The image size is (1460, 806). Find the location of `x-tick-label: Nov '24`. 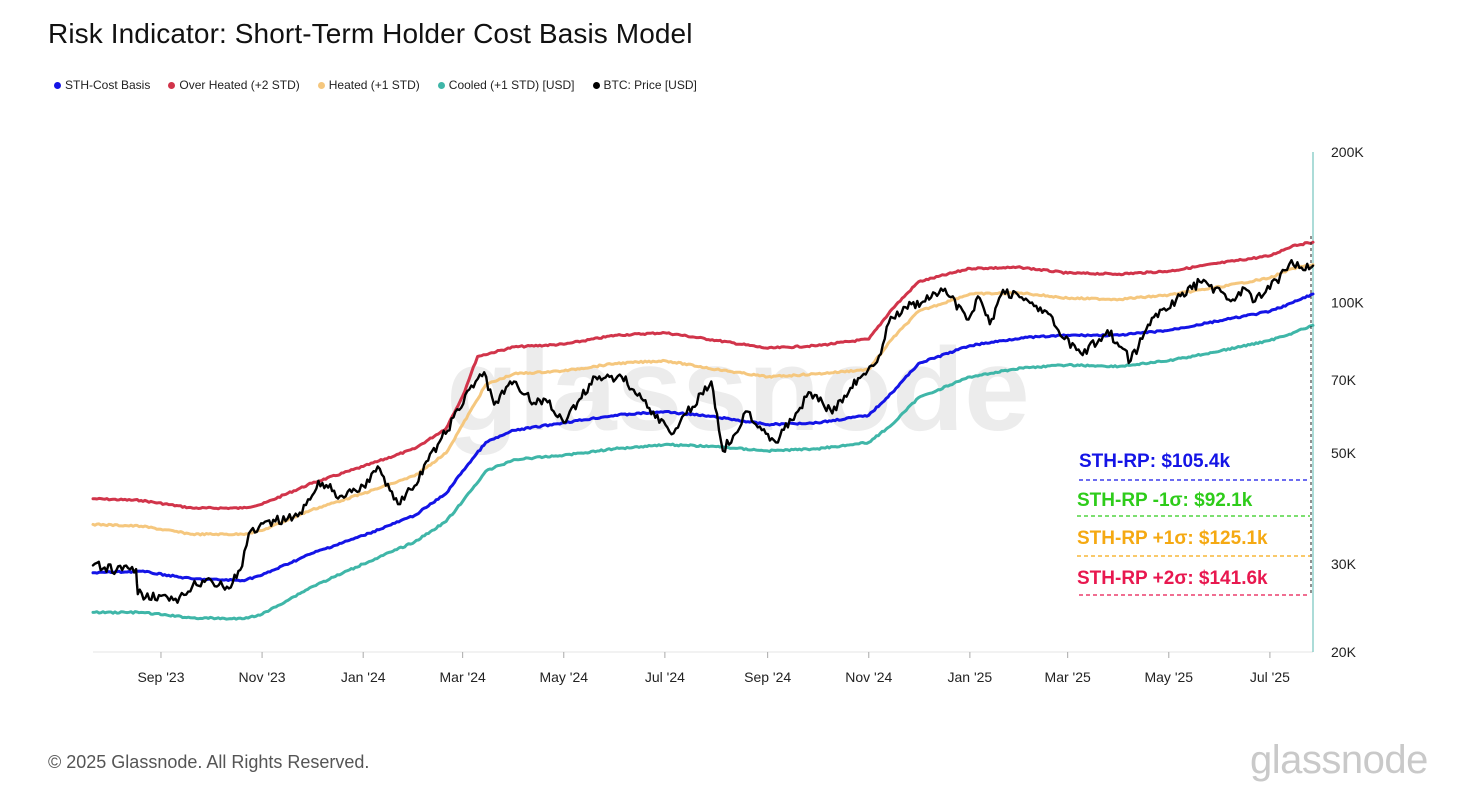

x-tick-label: Nov '24 is located at coordinates (868, 677).